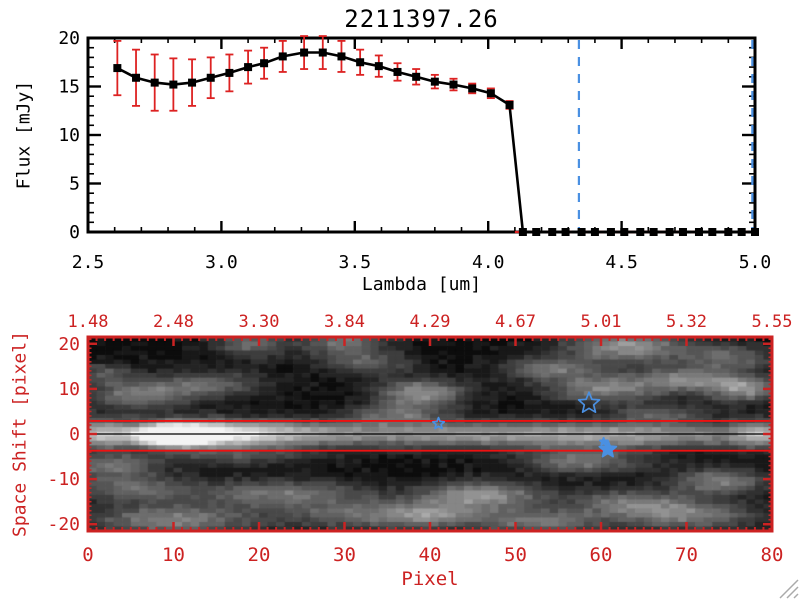 This screenshot has height=600, width=800. I want to click on wavelength-top-label: 3.84, so click(344, 322).